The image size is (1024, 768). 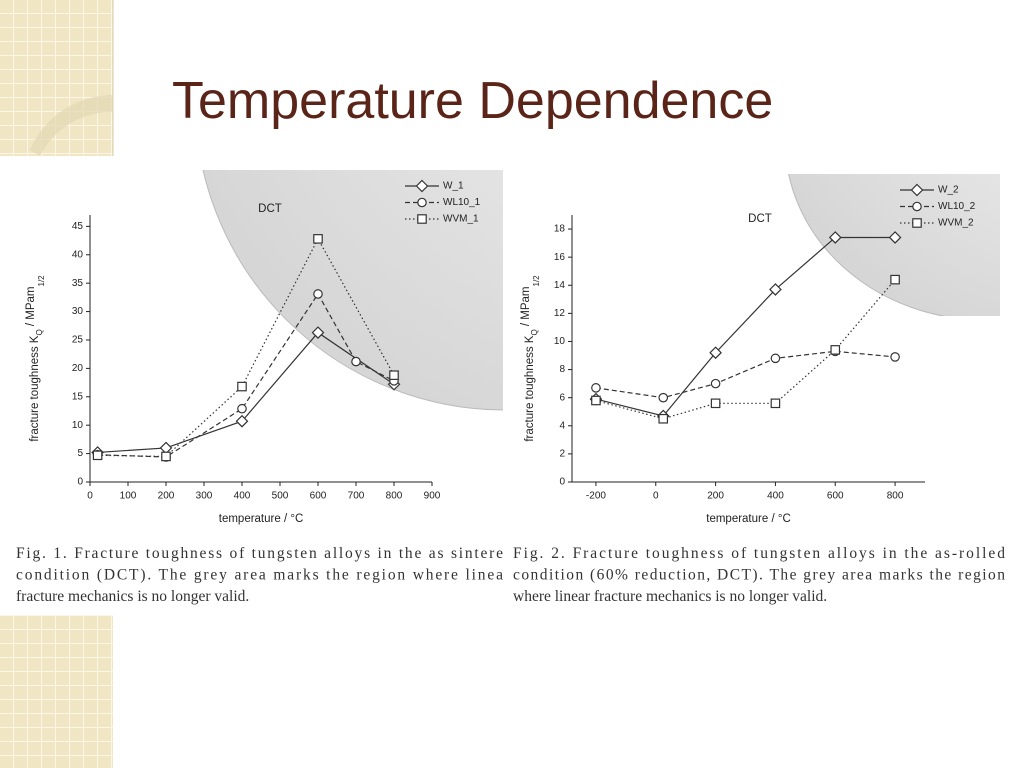 What do you see at coordinates (78, 283) in the screenshot?
I see `y-tick-label: 35` at bounding box center [78, 283].